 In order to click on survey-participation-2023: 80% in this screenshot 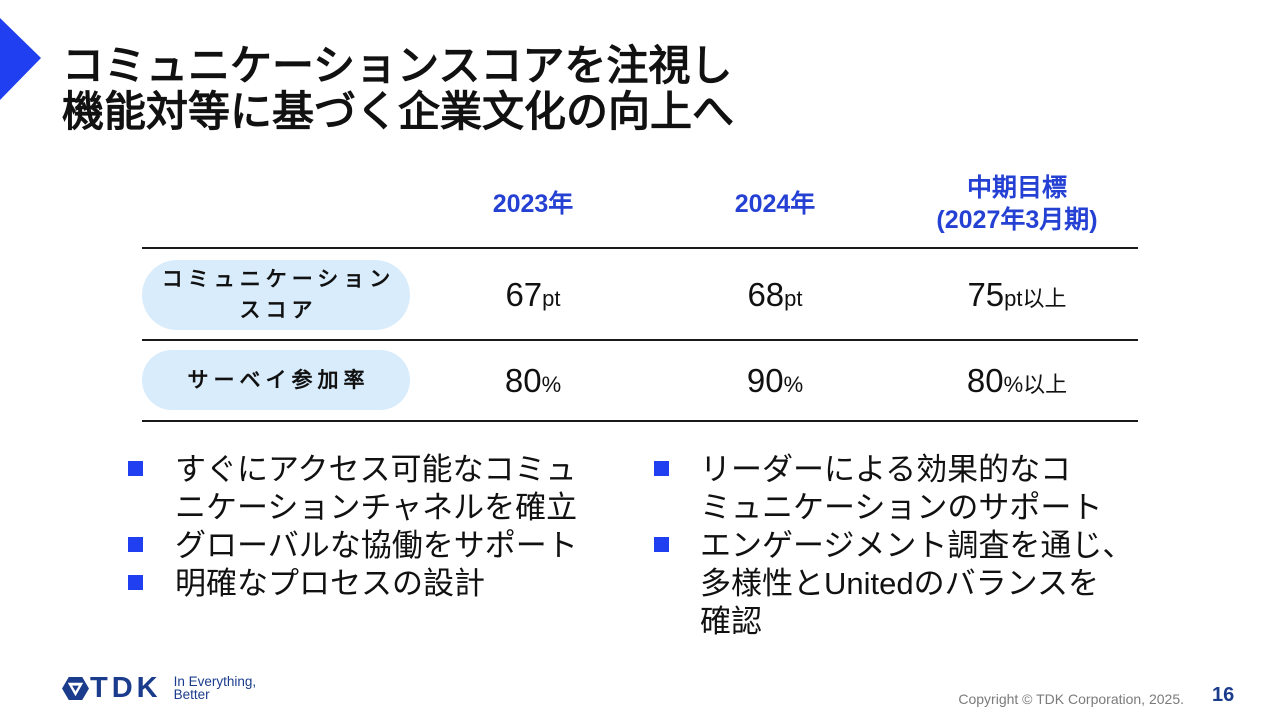, I will do `click(533, 380)`.